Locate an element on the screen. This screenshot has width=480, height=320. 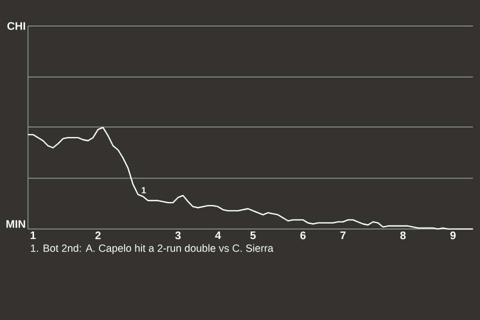
x-tick-label: 5 is located at coordinates (253, 236).